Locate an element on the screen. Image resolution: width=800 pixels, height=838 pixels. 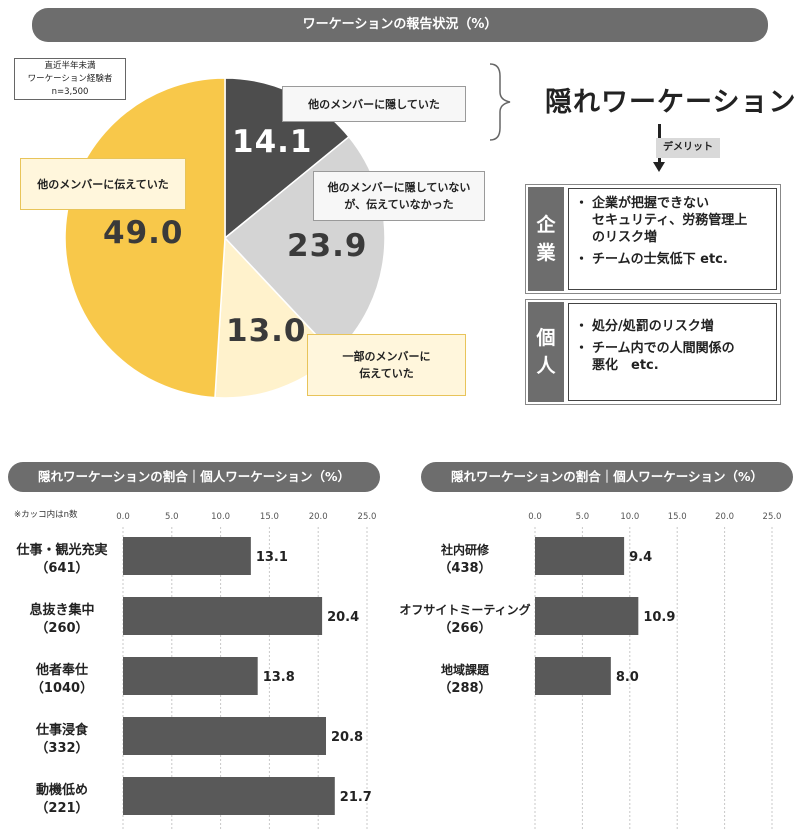
callout-line: 一部のメンバーに is located at coordinates (386, 356).